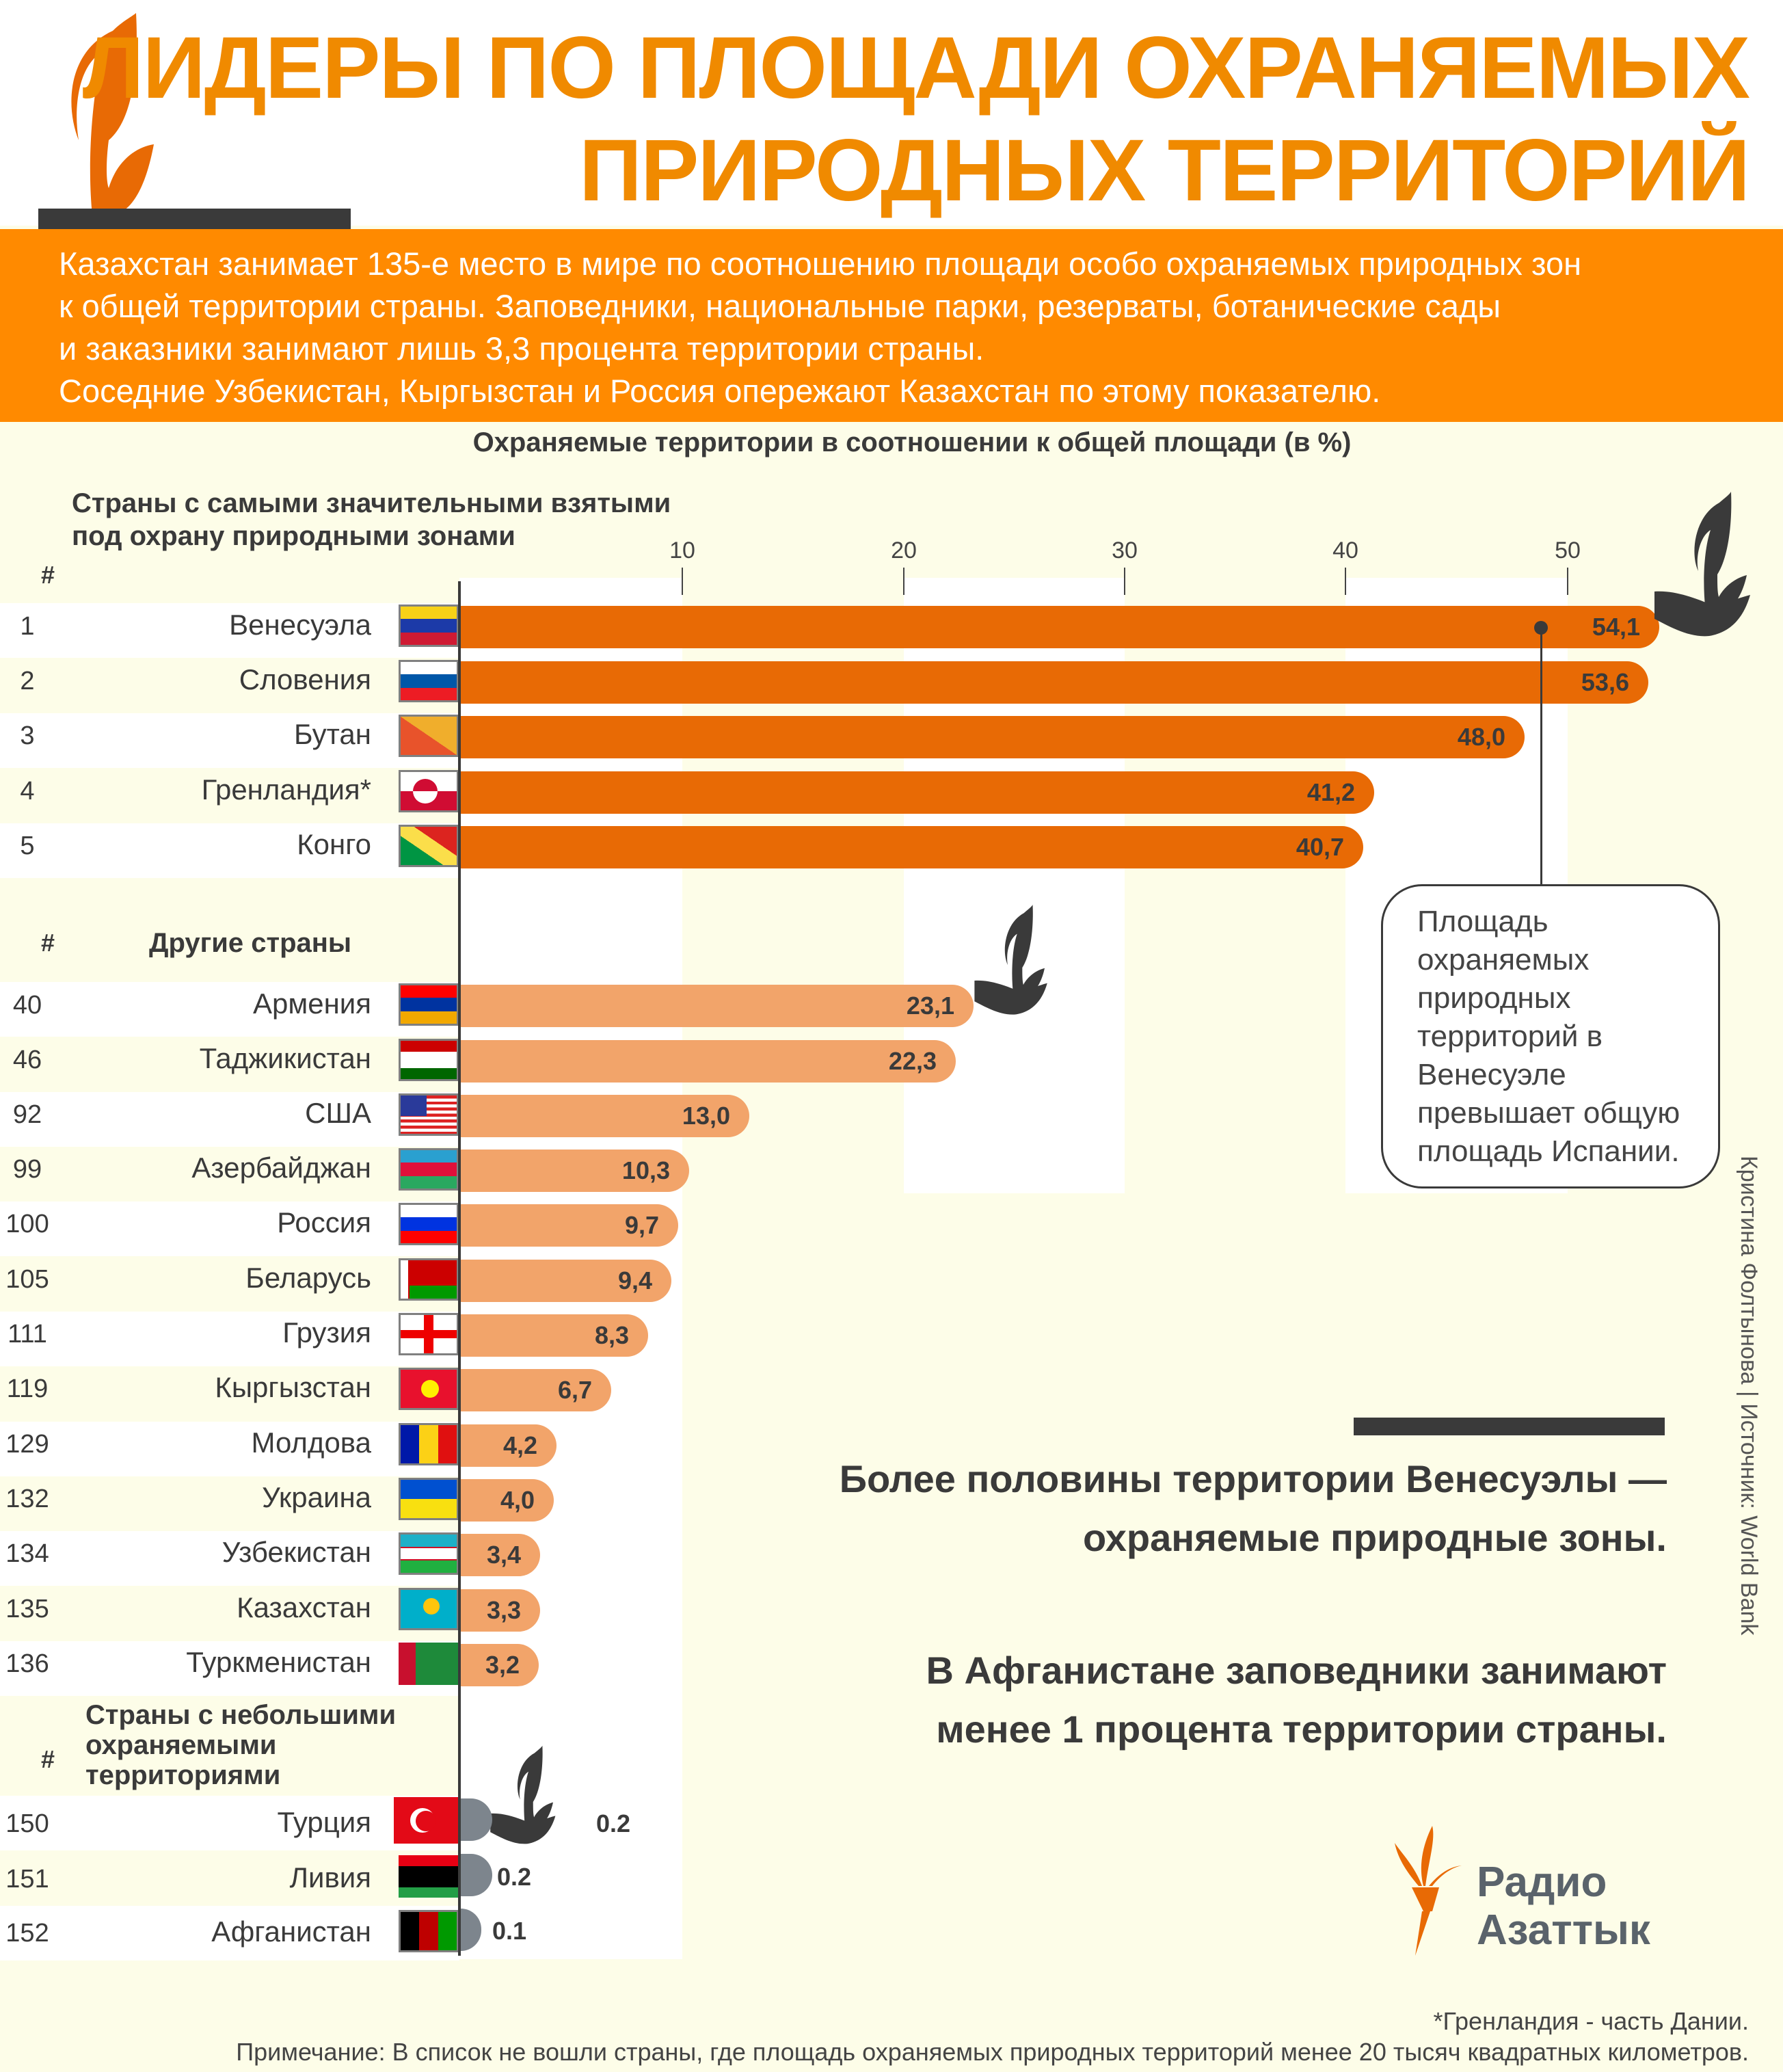 The image size is (1783, 2072). I want to click on hand-sprout-icon, so click(1702, 564).